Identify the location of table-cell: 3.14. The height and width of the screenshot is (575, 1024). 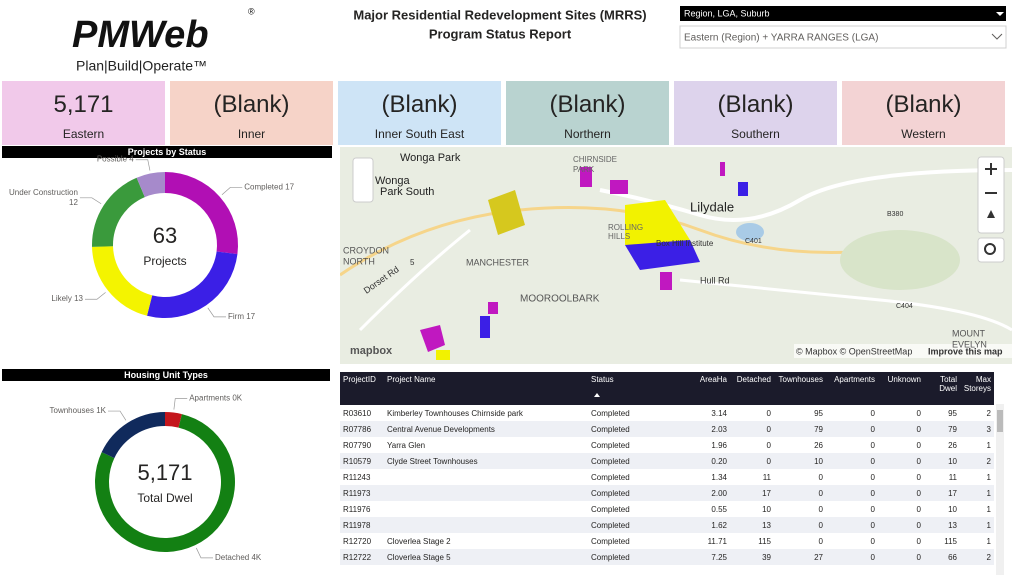
(719, 413).